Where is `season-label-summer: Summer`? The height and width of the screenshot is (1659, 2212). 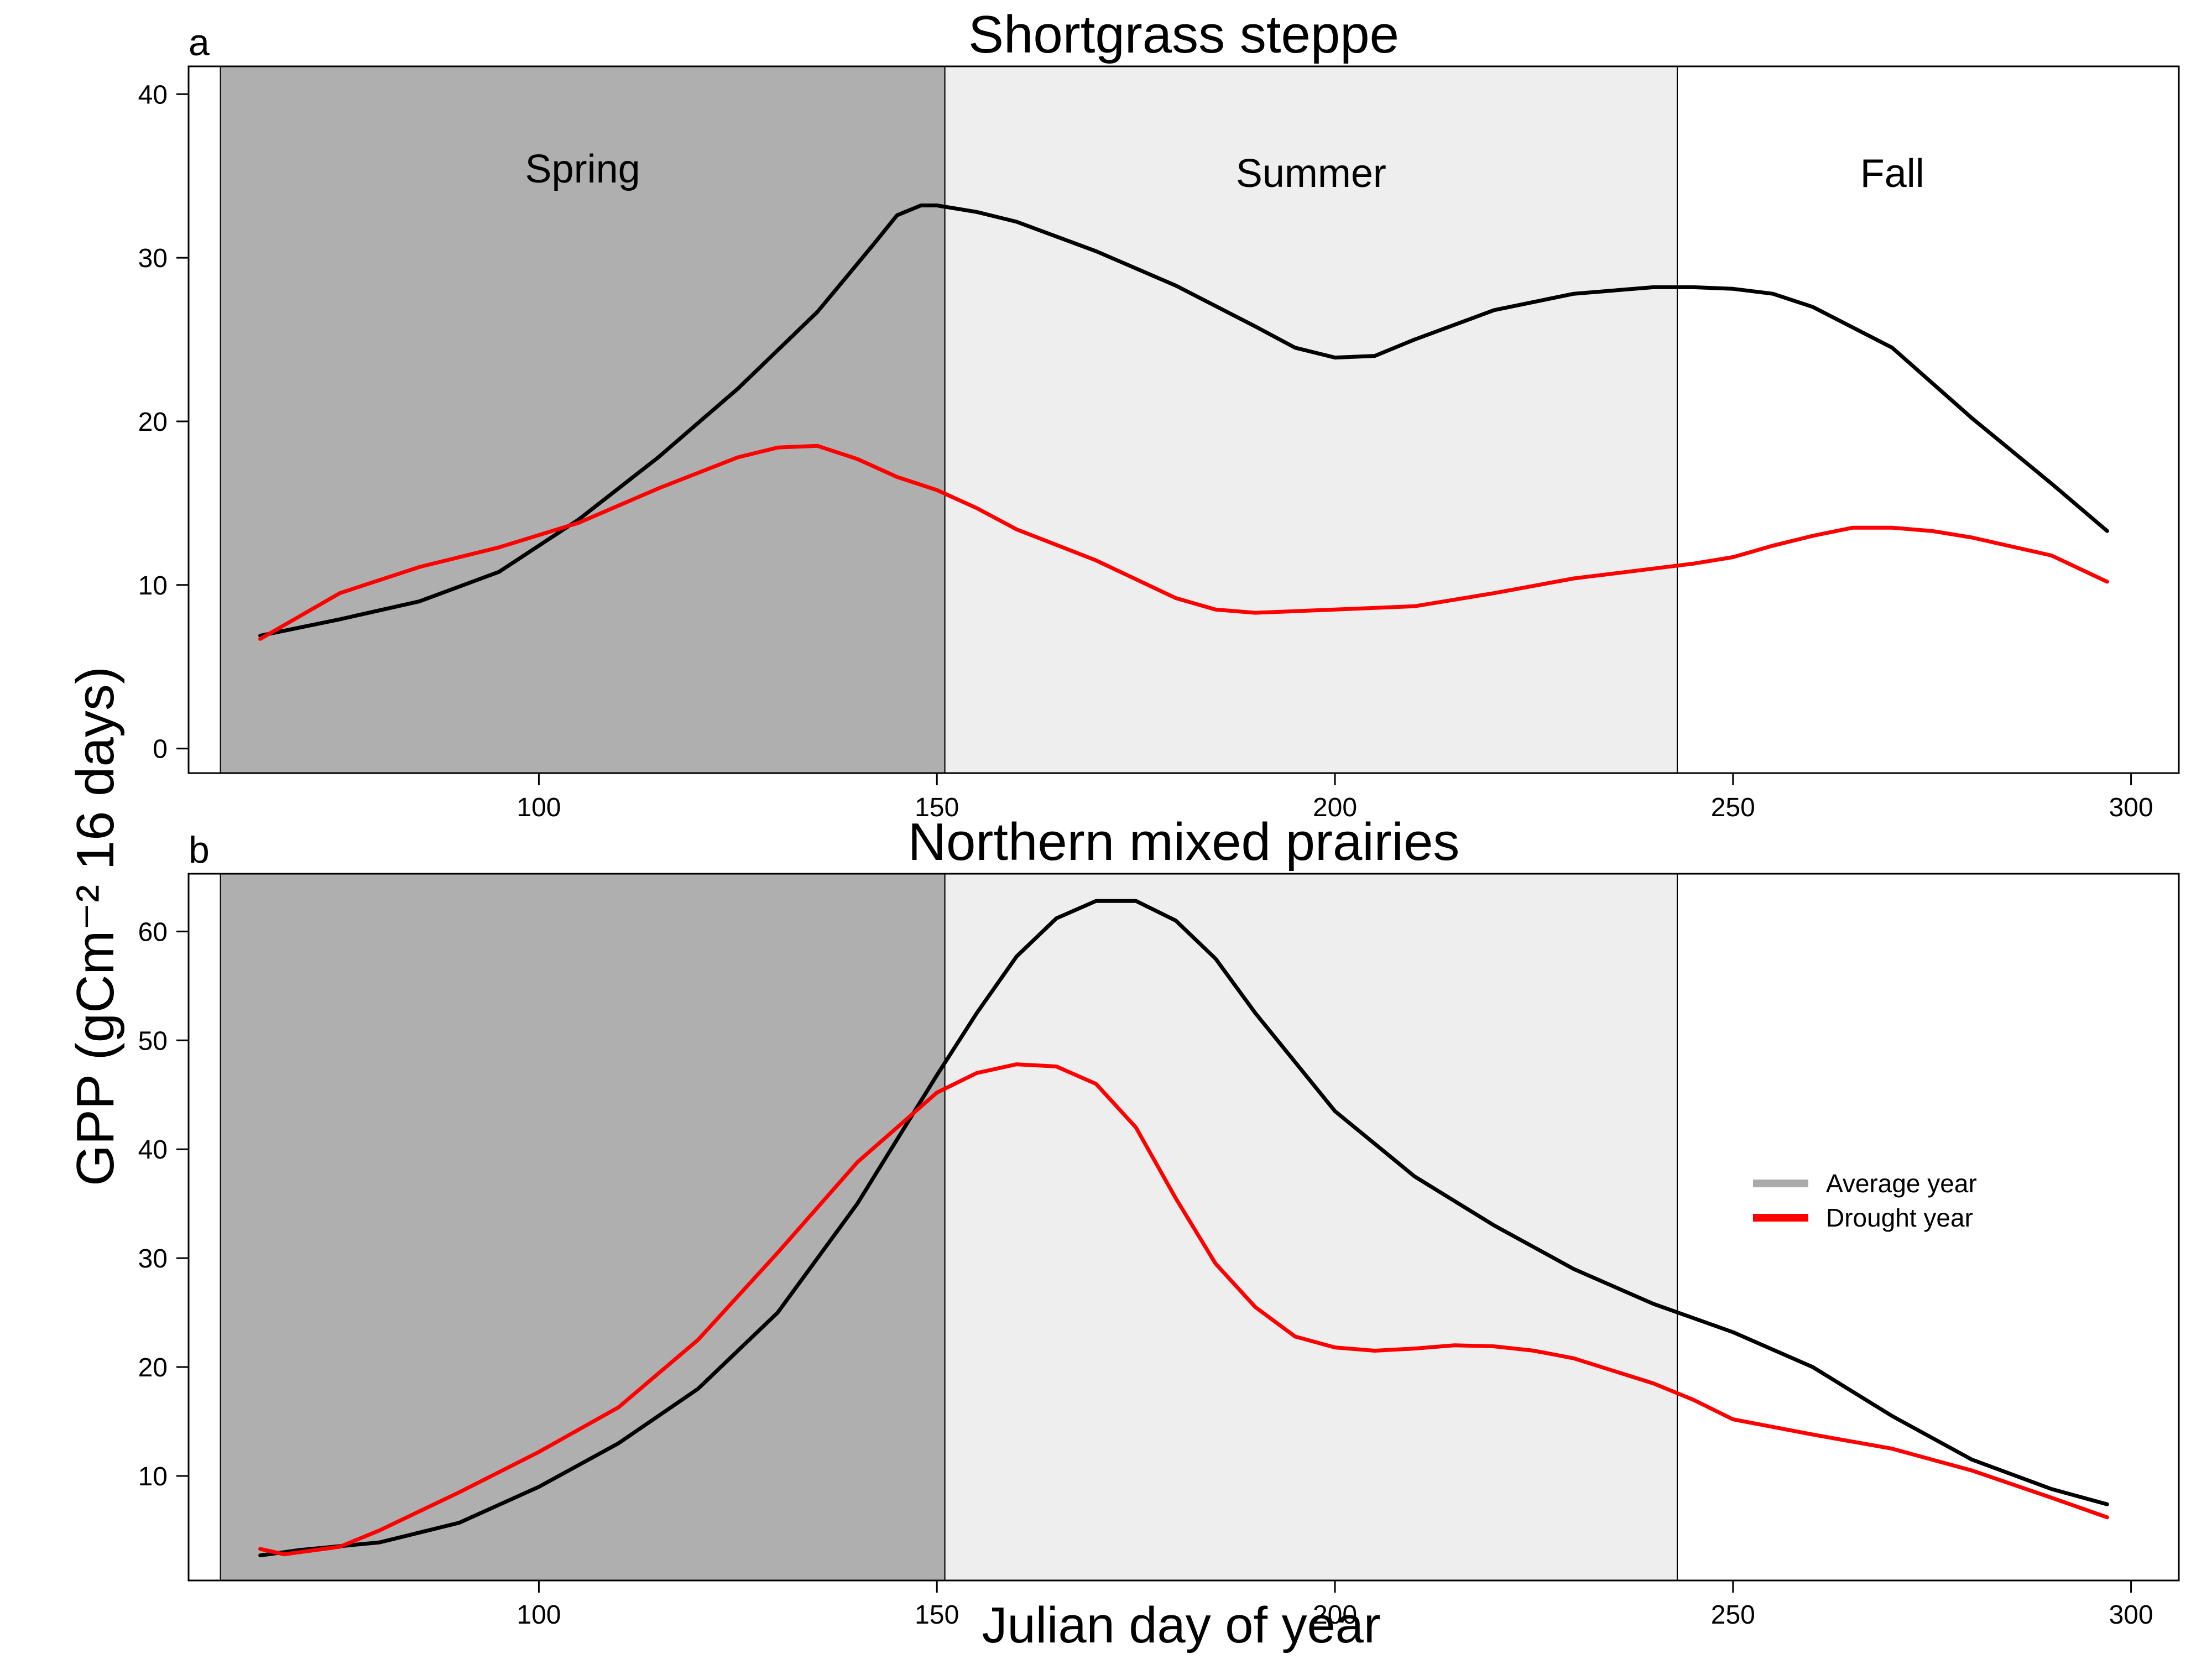 season-label-summer: Summer is located at coordinates (1311, 174).